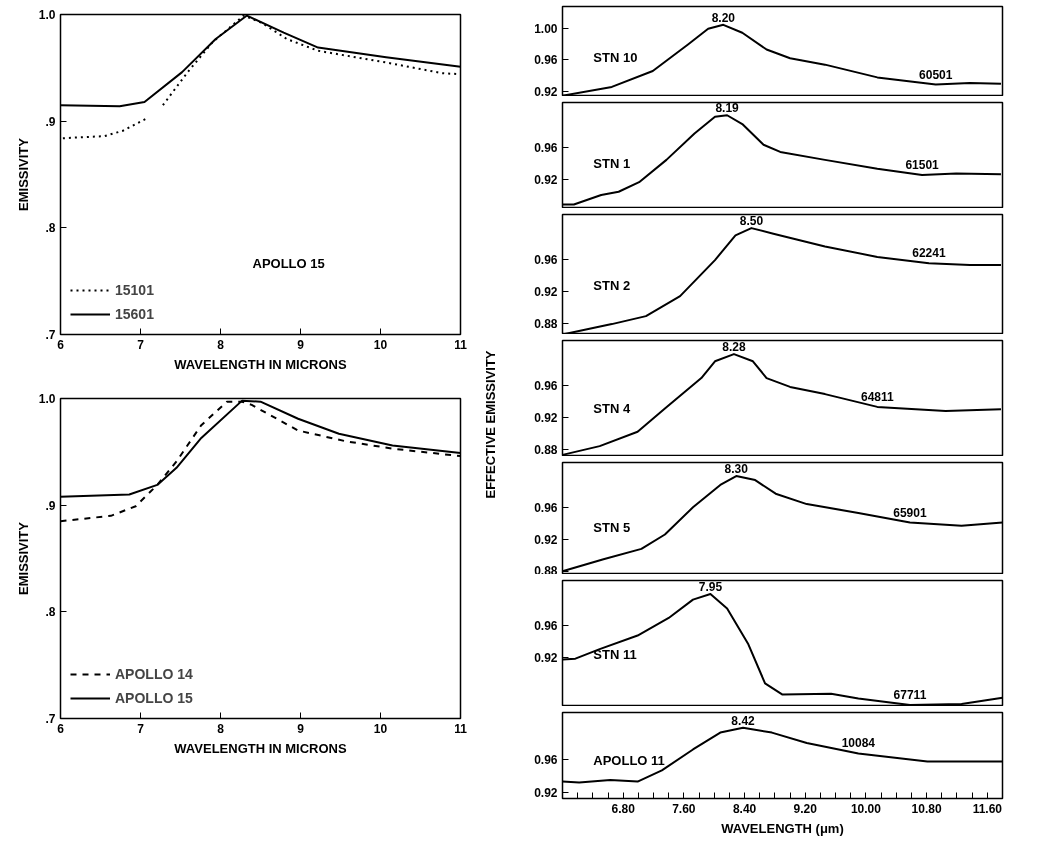  What do you see at coordinates (629, 761) in the screenshot?
I see `annotation: APOLLO 11` at bounding box center [629, 761].